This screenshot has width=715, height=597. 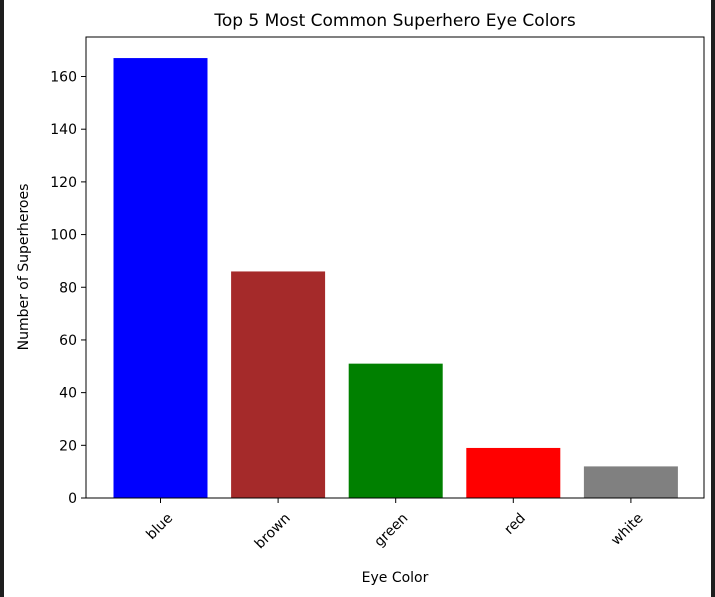 I want to click on y-tick-label-120: 120, so click(x=63, y=183).